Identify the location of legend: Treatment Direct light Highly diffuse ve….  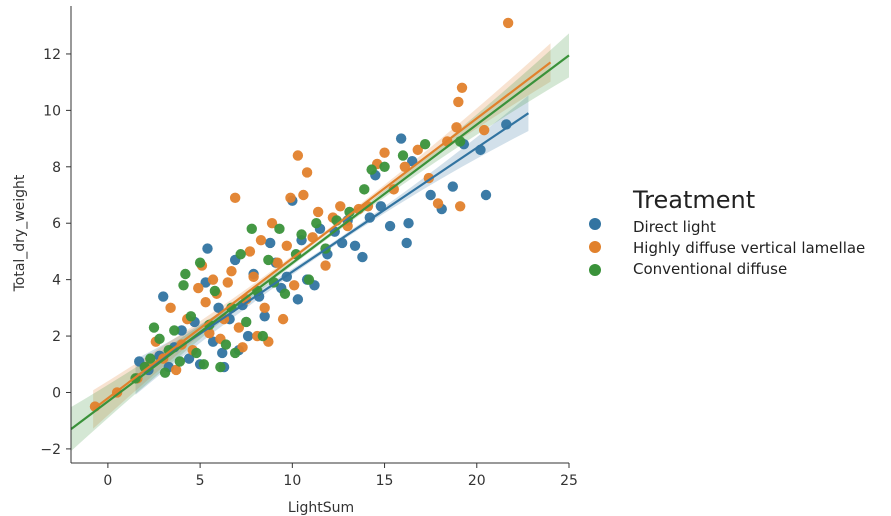
(727, 232).